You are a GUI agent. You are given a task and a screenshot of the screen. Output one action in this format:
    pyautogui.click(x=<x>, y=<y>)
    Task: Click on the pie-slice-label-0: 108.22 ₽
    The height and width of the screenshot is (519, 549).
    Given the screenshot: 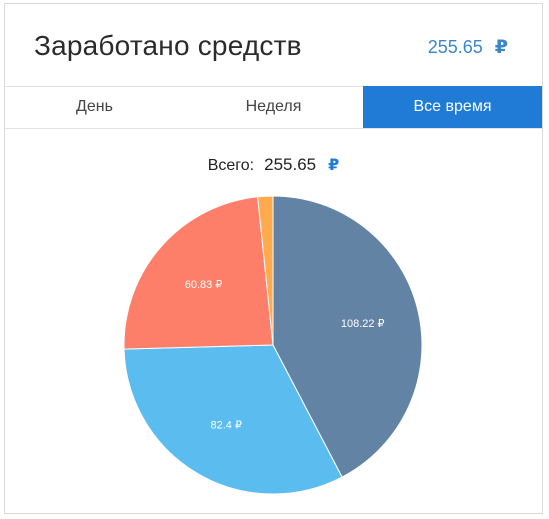 What is the action you would take?
    pyautogui.click(x=363, y=324)
    